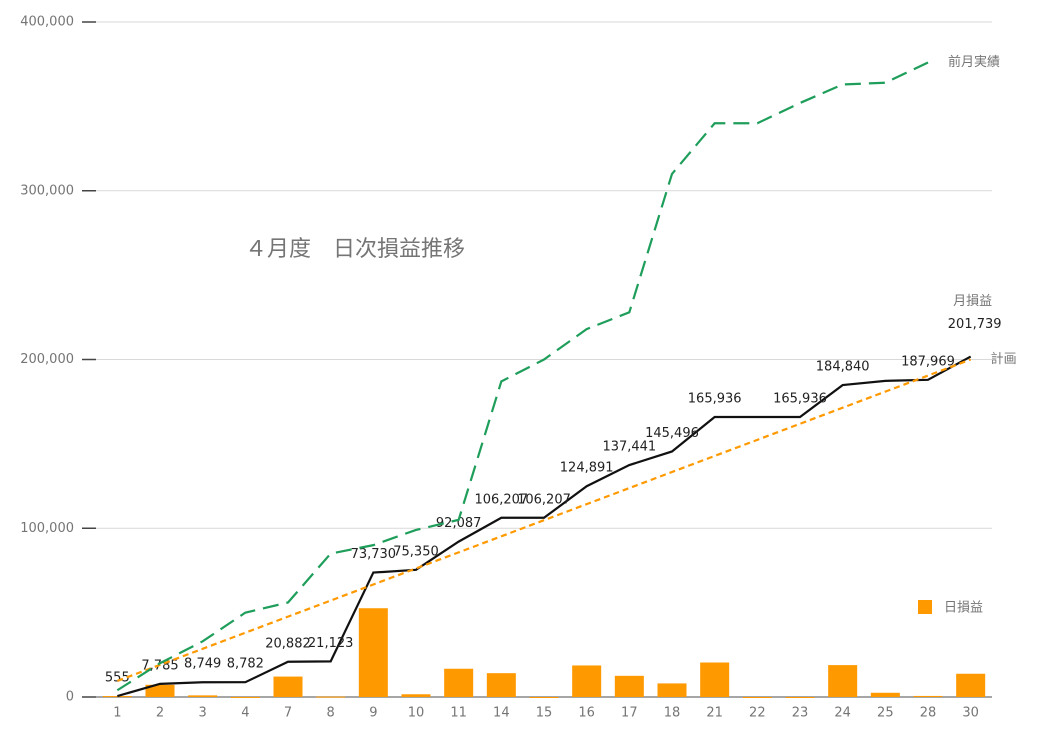 The image size is (1039, 737). I want to click on series-label: 計画, so click(1004, 359).